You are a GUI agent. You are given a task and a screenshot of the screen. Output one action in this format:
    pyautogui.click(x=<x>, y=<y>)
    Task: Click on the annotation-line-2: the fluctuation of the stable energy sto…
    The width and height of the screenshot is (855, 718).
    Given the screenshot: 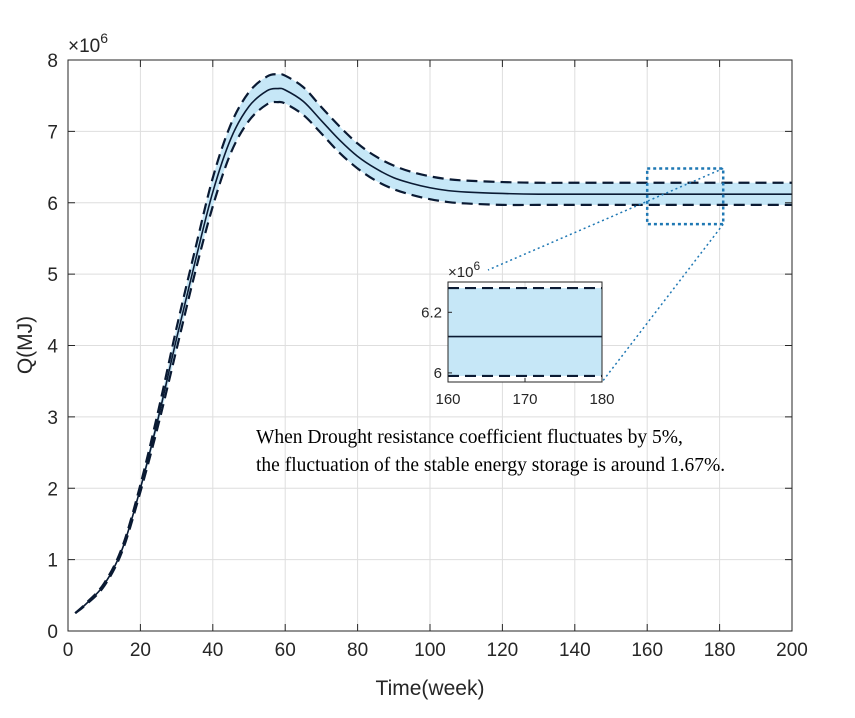 What is the action you would take?
    pyautogui.click(x=490, y=465)
    